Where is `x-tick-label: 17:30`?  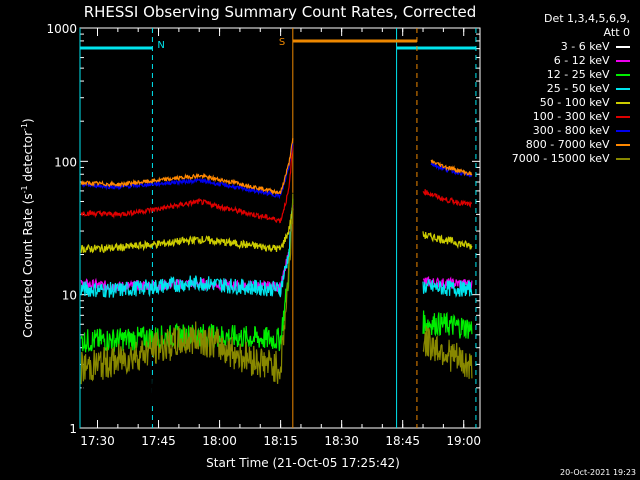
x-tick-label: 17:30 is located at coordinates (97, 441).